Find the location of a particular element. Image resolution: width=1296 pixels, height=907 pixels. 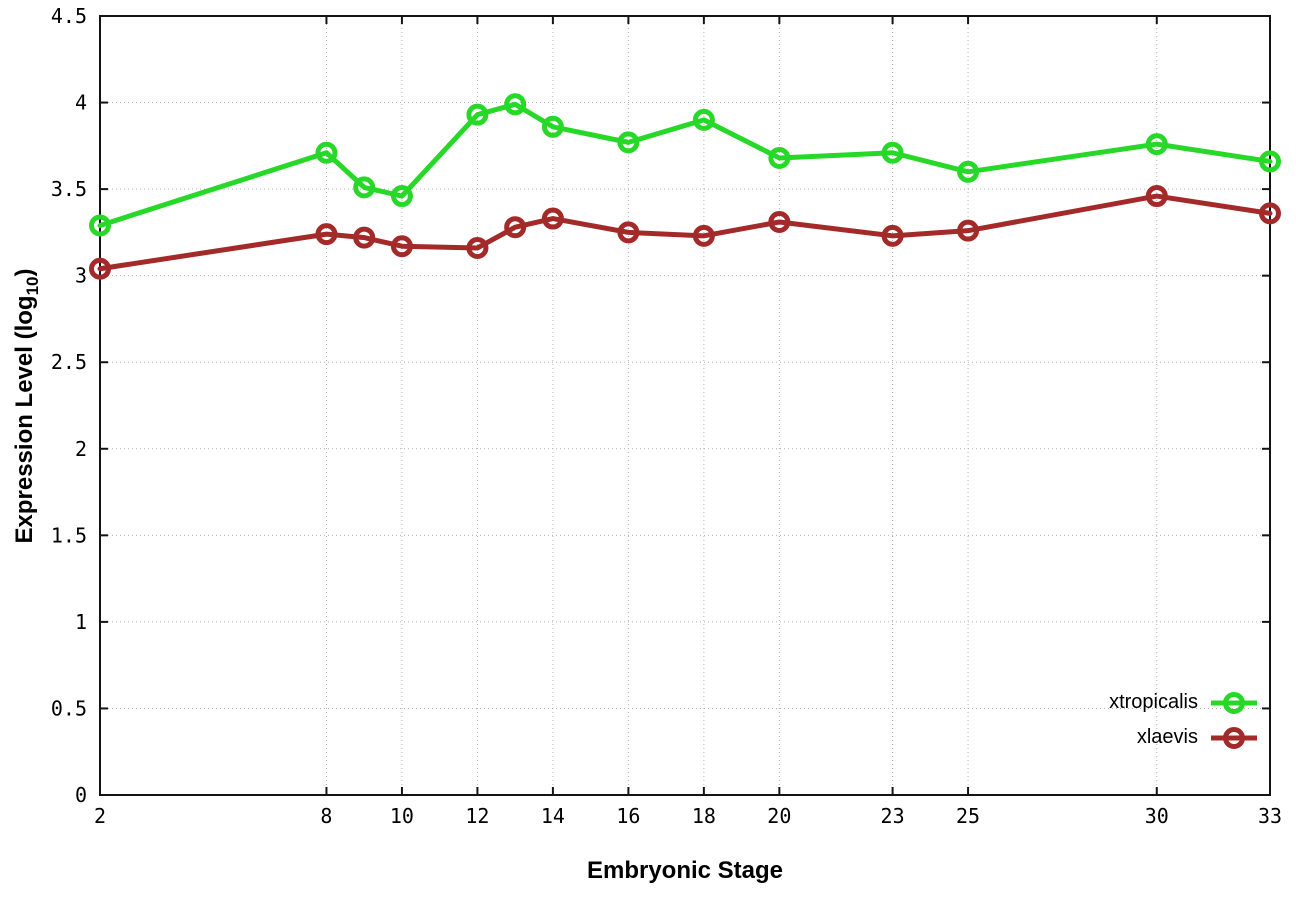

legend-marker-xtropicalis is located at coordinates (1234, 702).